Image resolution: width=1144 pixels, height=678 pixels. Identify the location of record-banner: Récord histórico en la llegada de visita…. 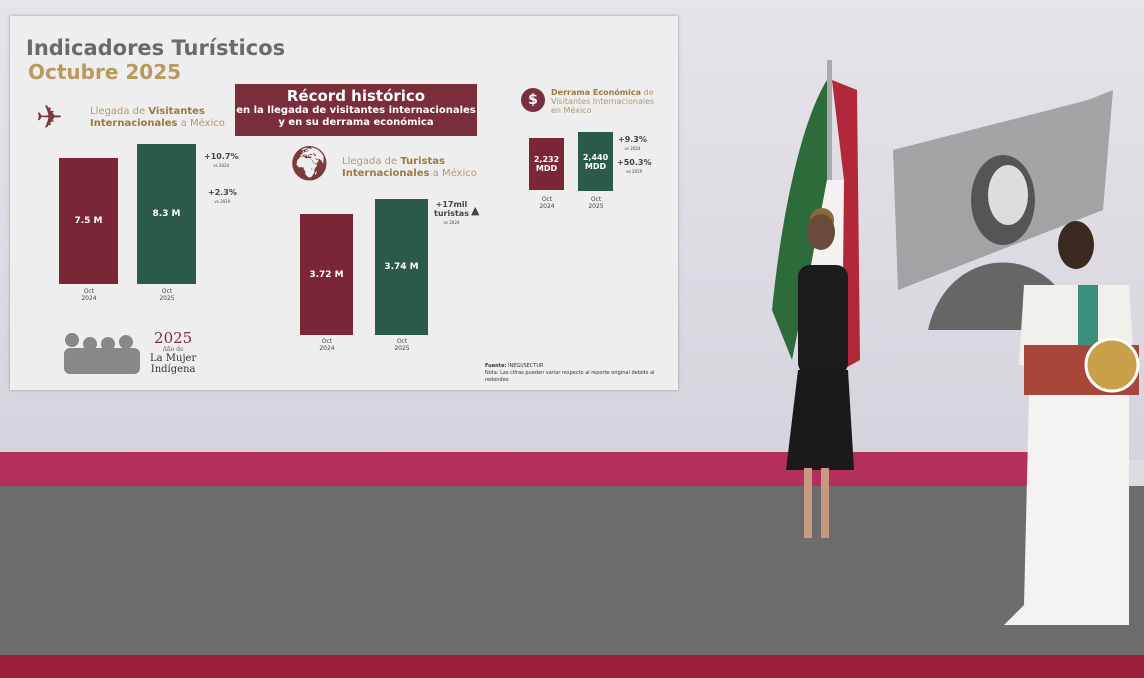
(356, 110).